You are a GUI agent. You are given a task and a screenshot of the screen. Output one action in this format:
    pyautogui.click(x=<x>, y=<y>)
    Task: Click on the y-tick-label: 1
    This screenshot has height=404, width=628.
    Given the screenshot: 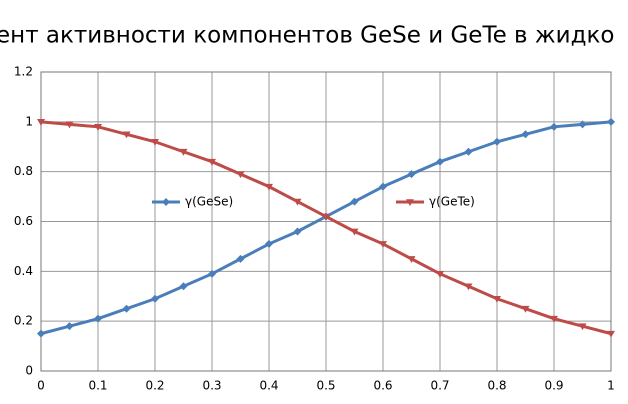 What is the action you would take?
    pyautogui.click(x=29, y=121)
    